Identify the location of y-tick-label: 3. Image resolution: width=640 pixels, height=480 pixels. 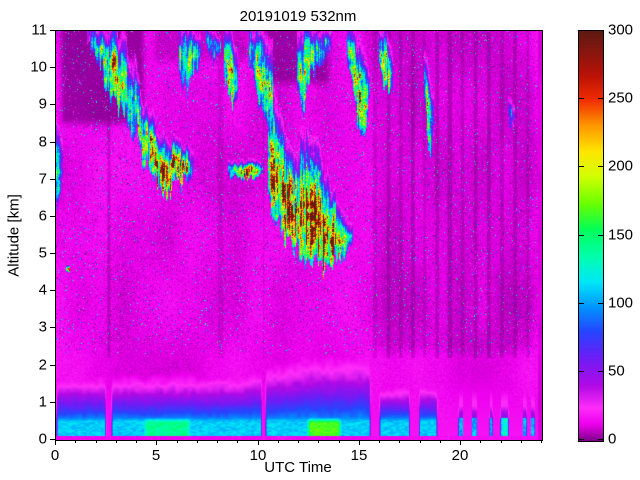
(42, 327).